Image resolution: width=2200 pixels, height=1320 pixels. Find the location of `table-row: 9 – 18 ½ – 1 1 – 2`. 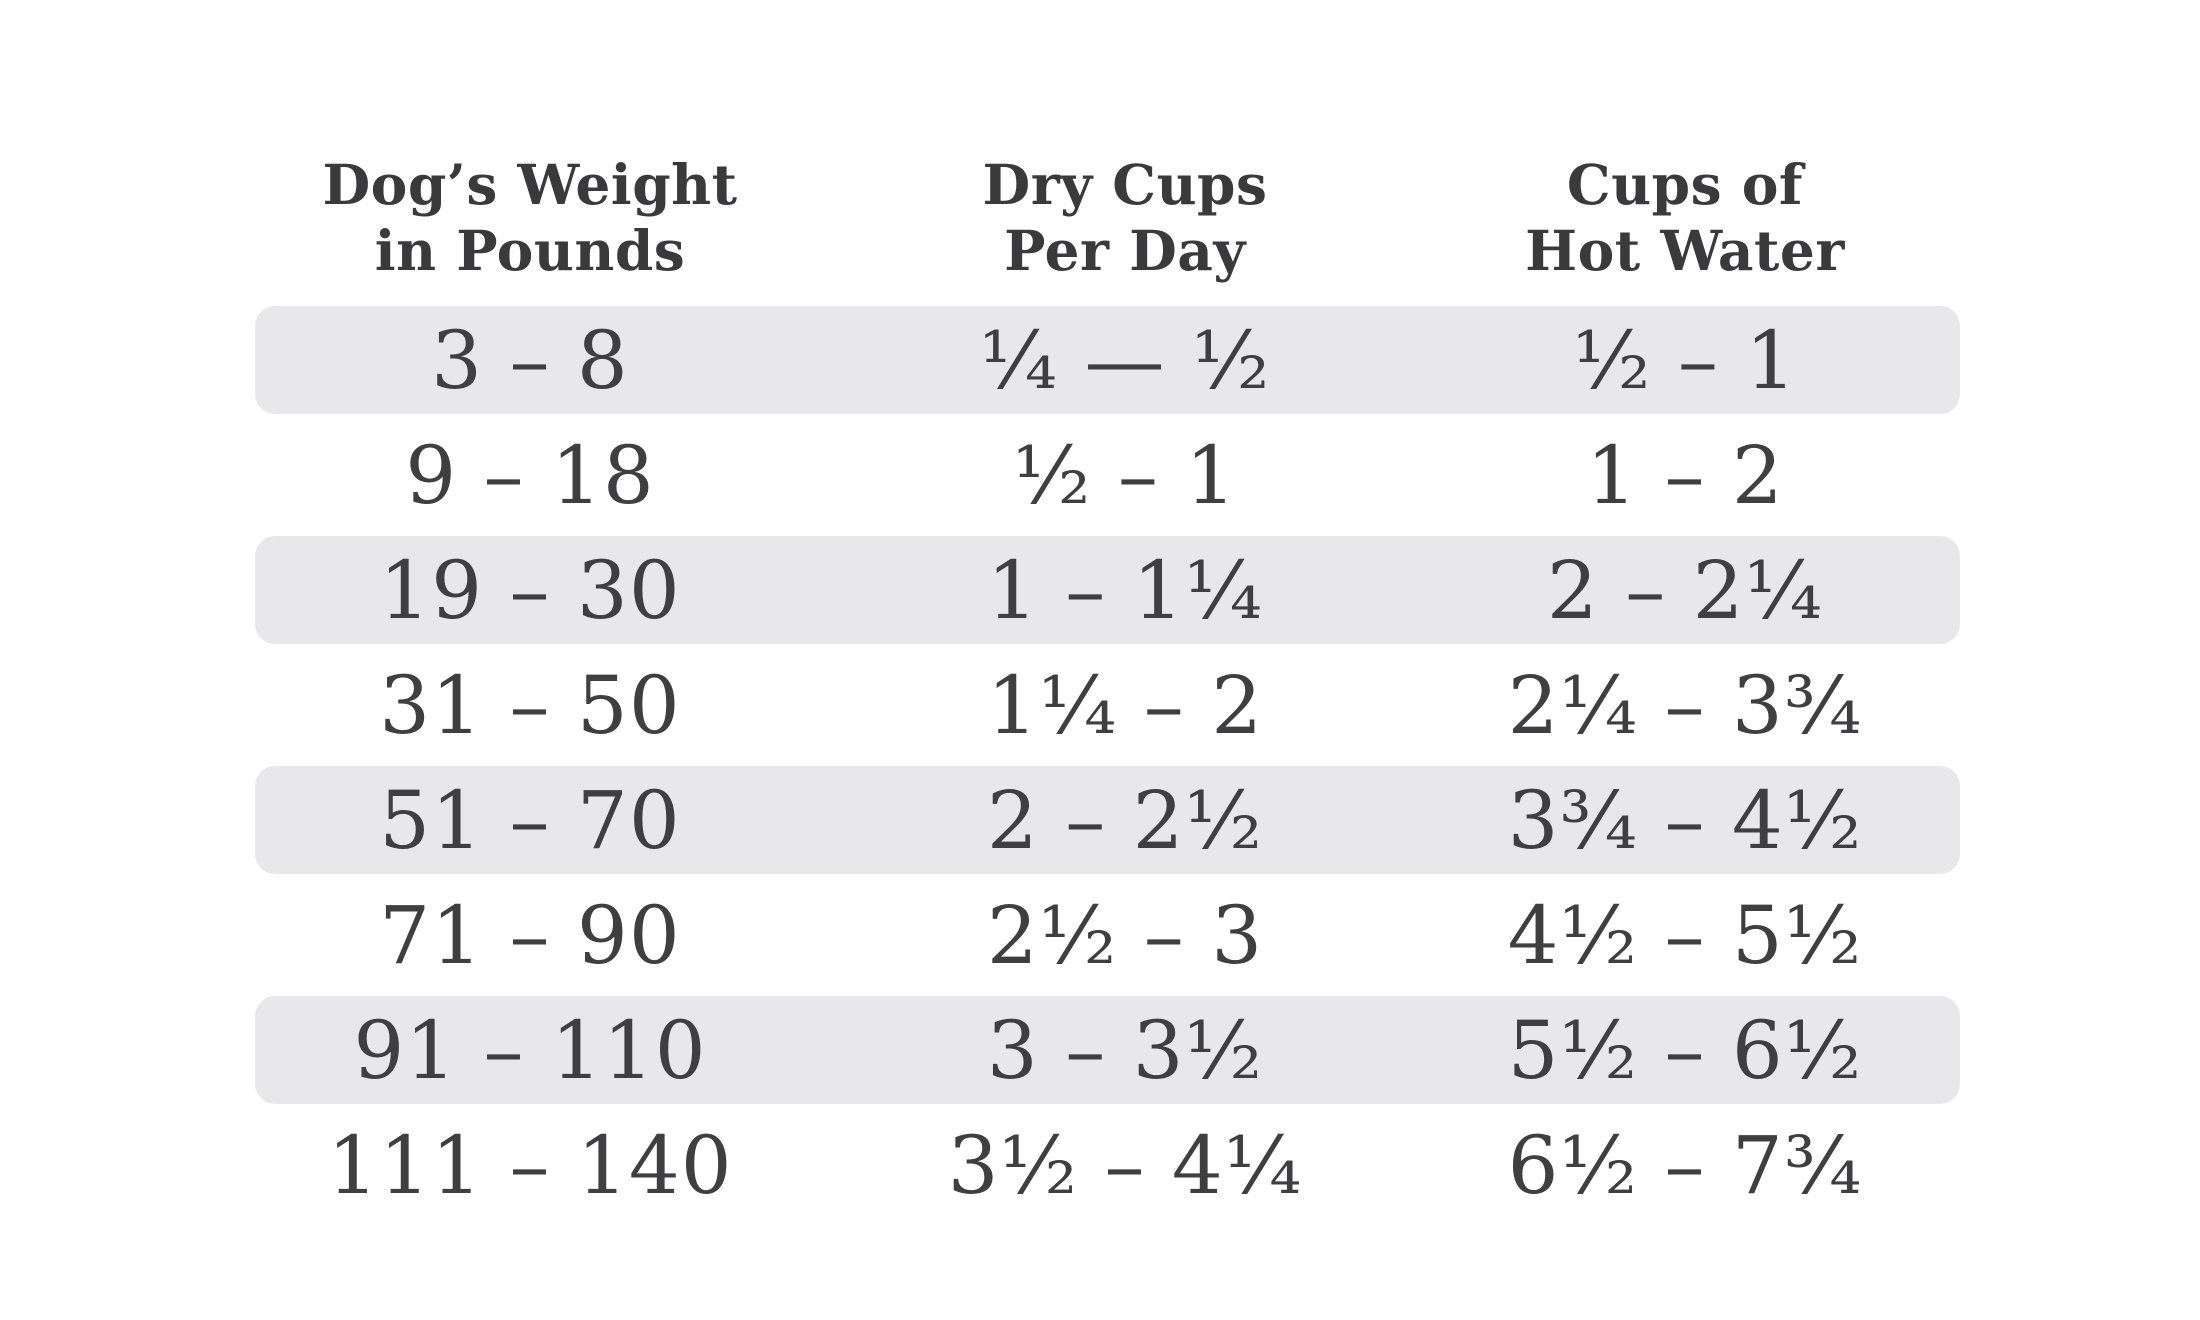

table-row: 9 – 18 ½ – 1 1 – 2 is located at coordinates (1090, 475).